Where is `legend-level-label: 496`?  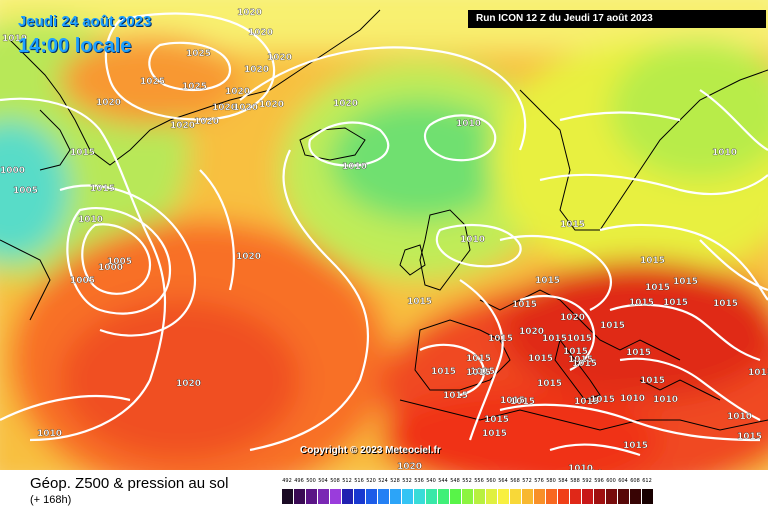 legend-level-label: 496 is located at coordinates (299, 481).